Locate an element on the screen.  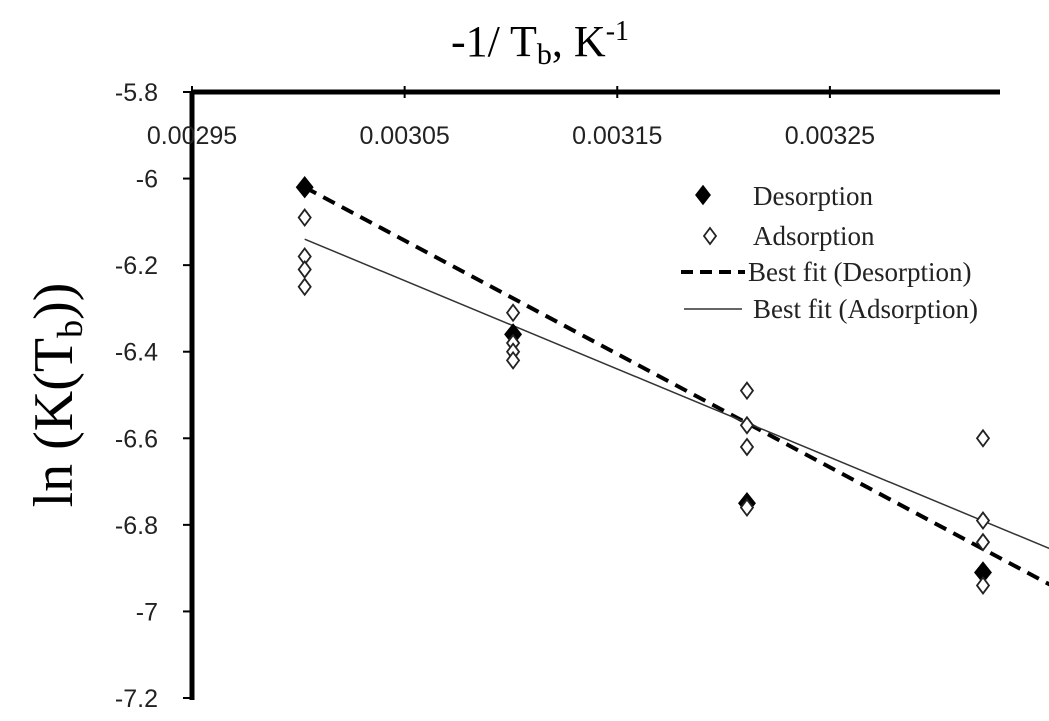
x-tick-label: 0.00325 is located at coordinates (830, 136).